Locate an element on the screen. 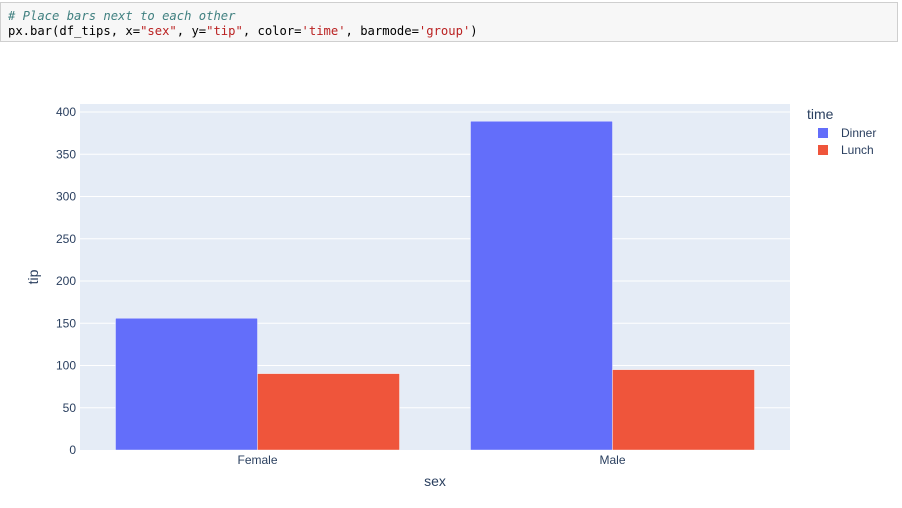 The height and width of the screenshot is (508, 902). code-arg-color: 'time' is located at coordinates (323, 31).